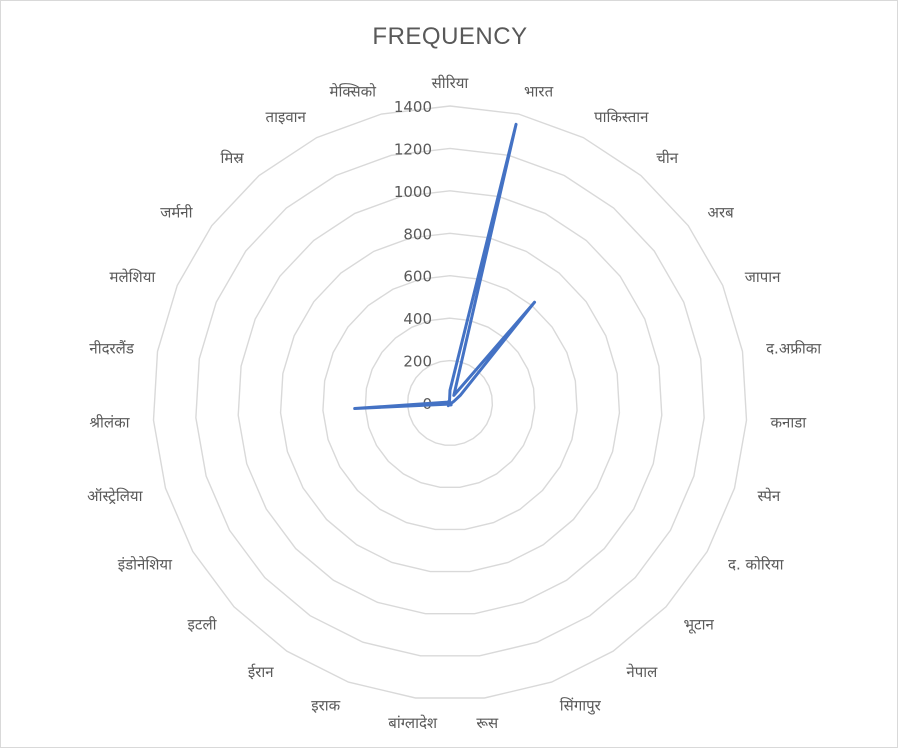  Describe the element at coordinates (769, 496) in the screenshot. I see `category-label: स्पेन` at that location.